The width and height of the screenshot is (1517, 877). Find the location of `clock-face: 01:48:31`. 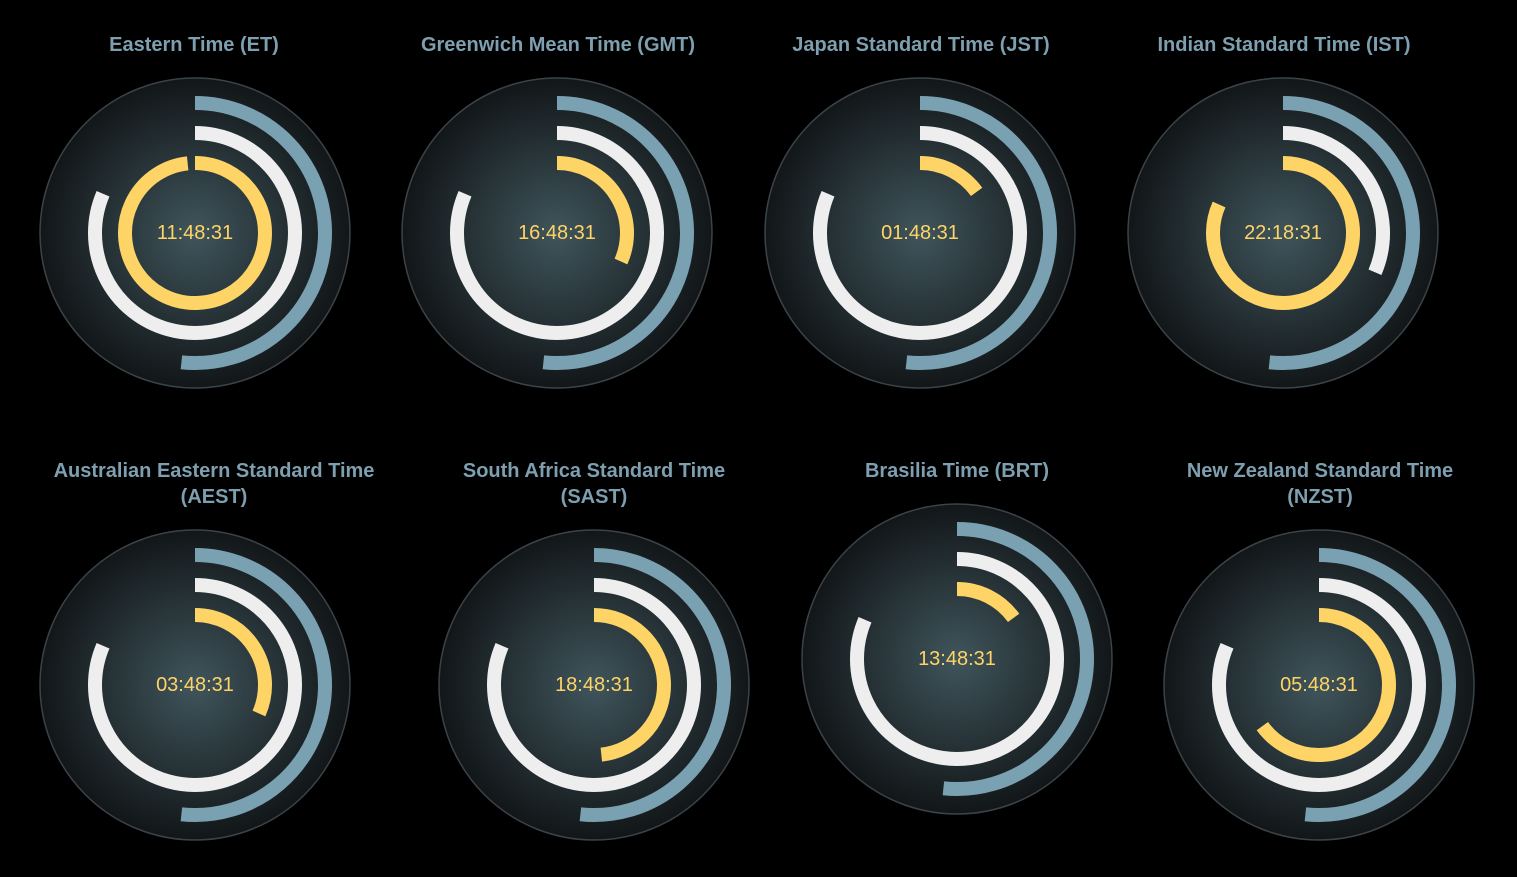

clock-face: 01:48:31 is located at coordinates (920, 233).